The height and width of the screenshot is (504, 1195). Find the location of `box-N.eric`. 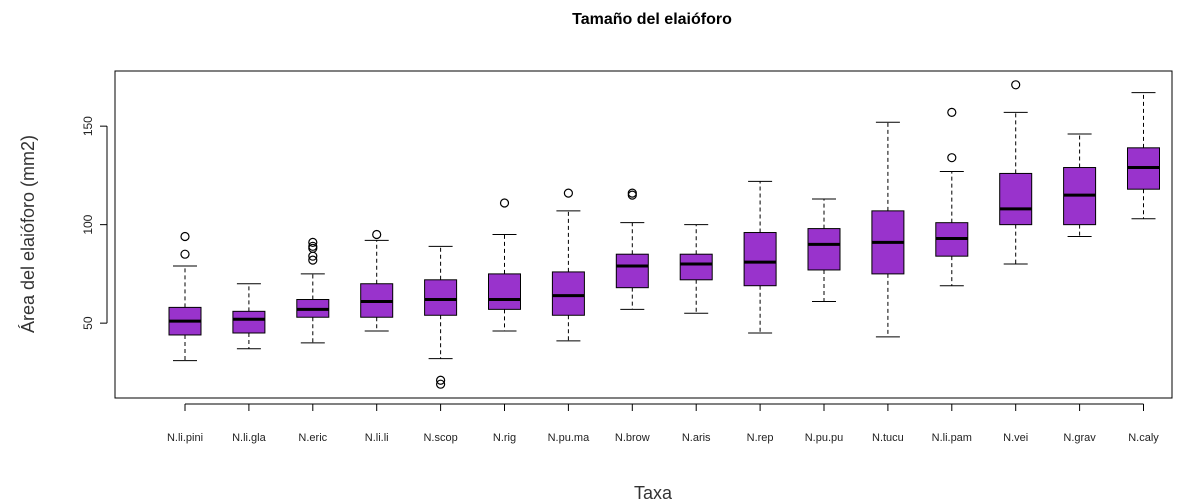

box-N.eric is located at coordinates (313, 290).